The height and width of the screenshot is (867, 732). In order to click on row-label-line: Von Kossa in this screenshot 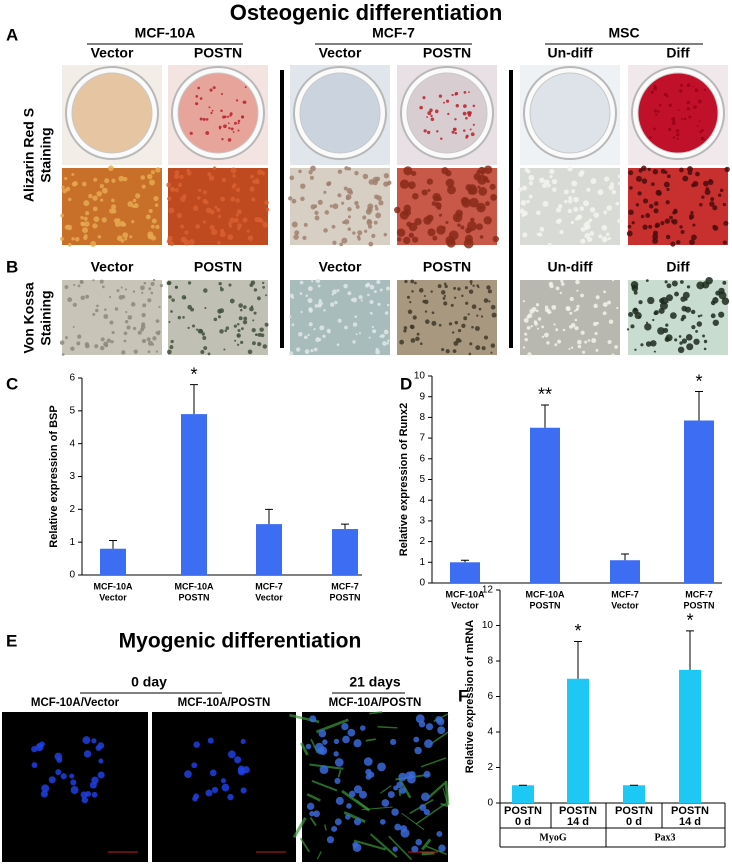, I will do `click(29, 318)`.